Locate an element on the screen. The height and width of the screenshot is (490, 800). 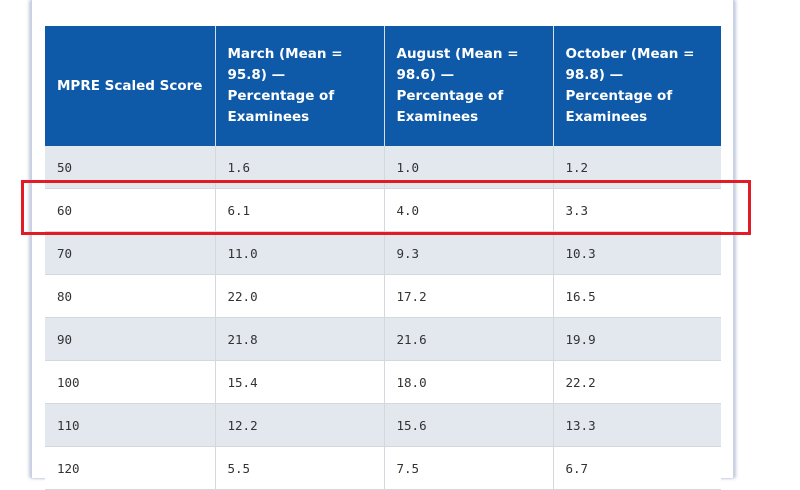
cell-october: 1.2 is located at coordinates (637, 167).